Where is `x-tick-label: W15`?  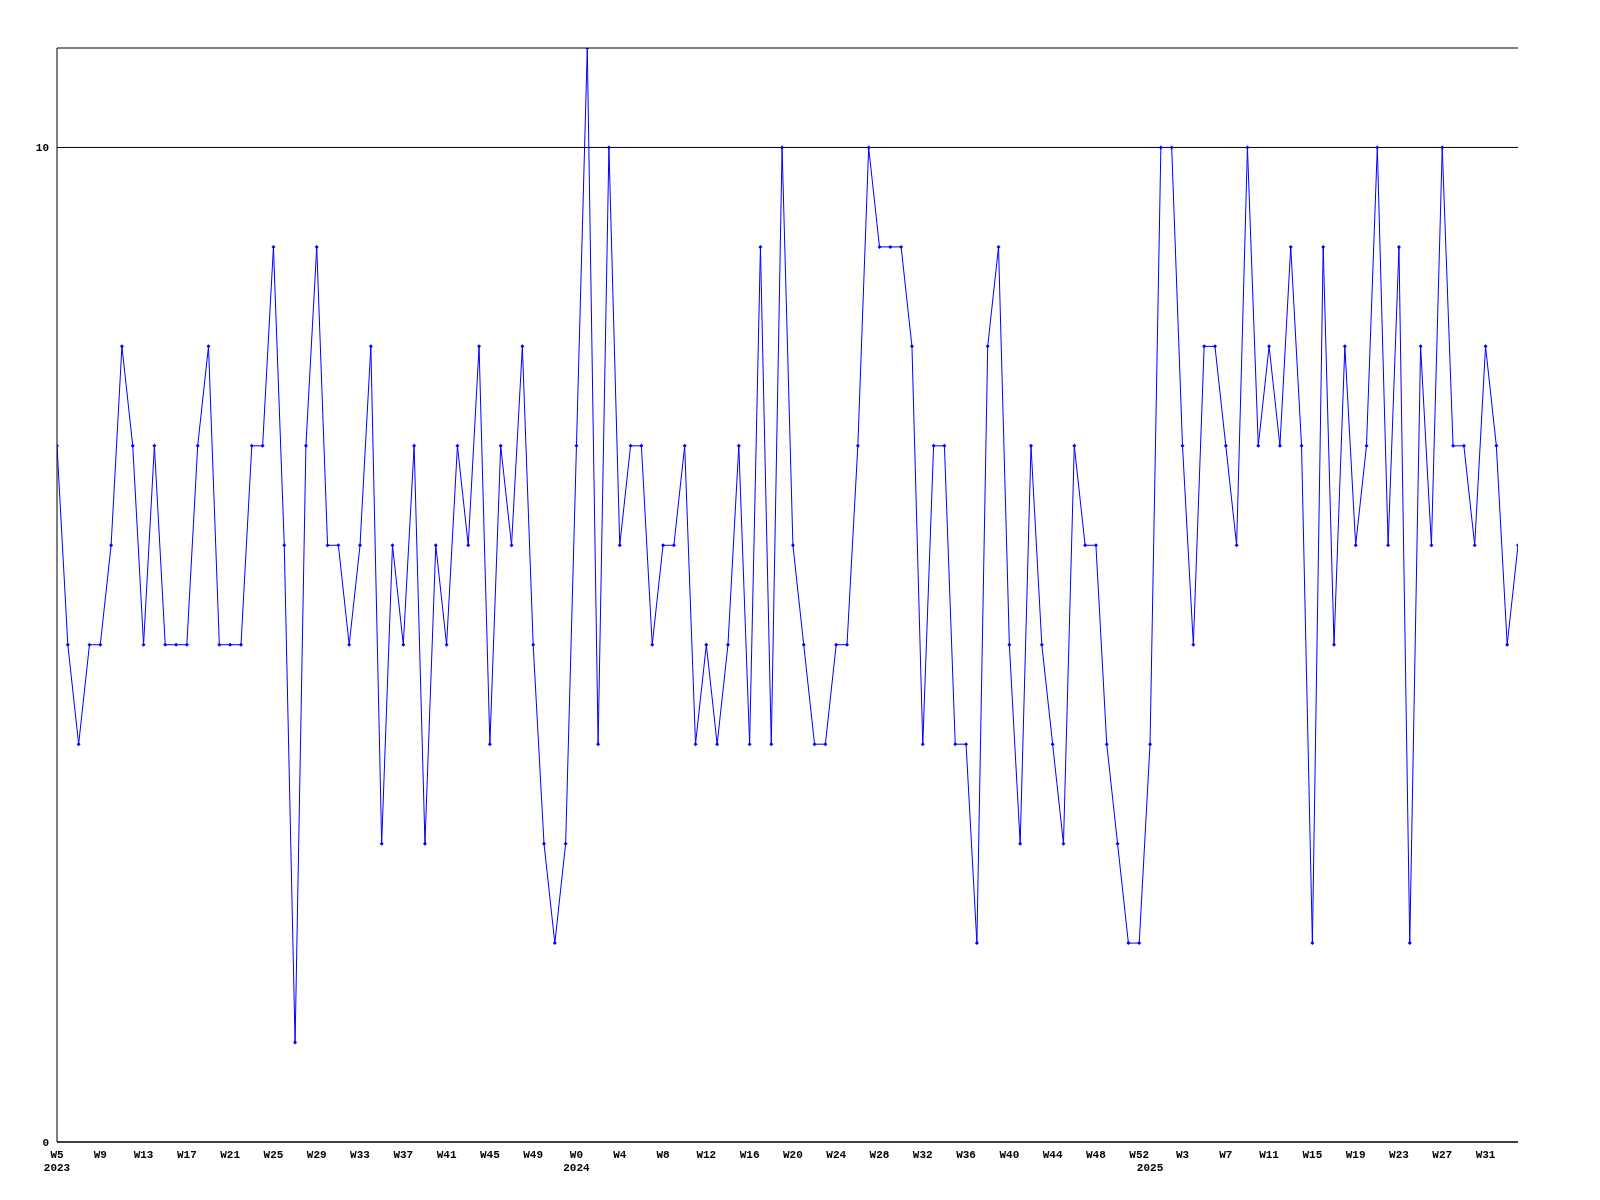
x-tick-label: W15 is located at coordinates (1312, 1155).